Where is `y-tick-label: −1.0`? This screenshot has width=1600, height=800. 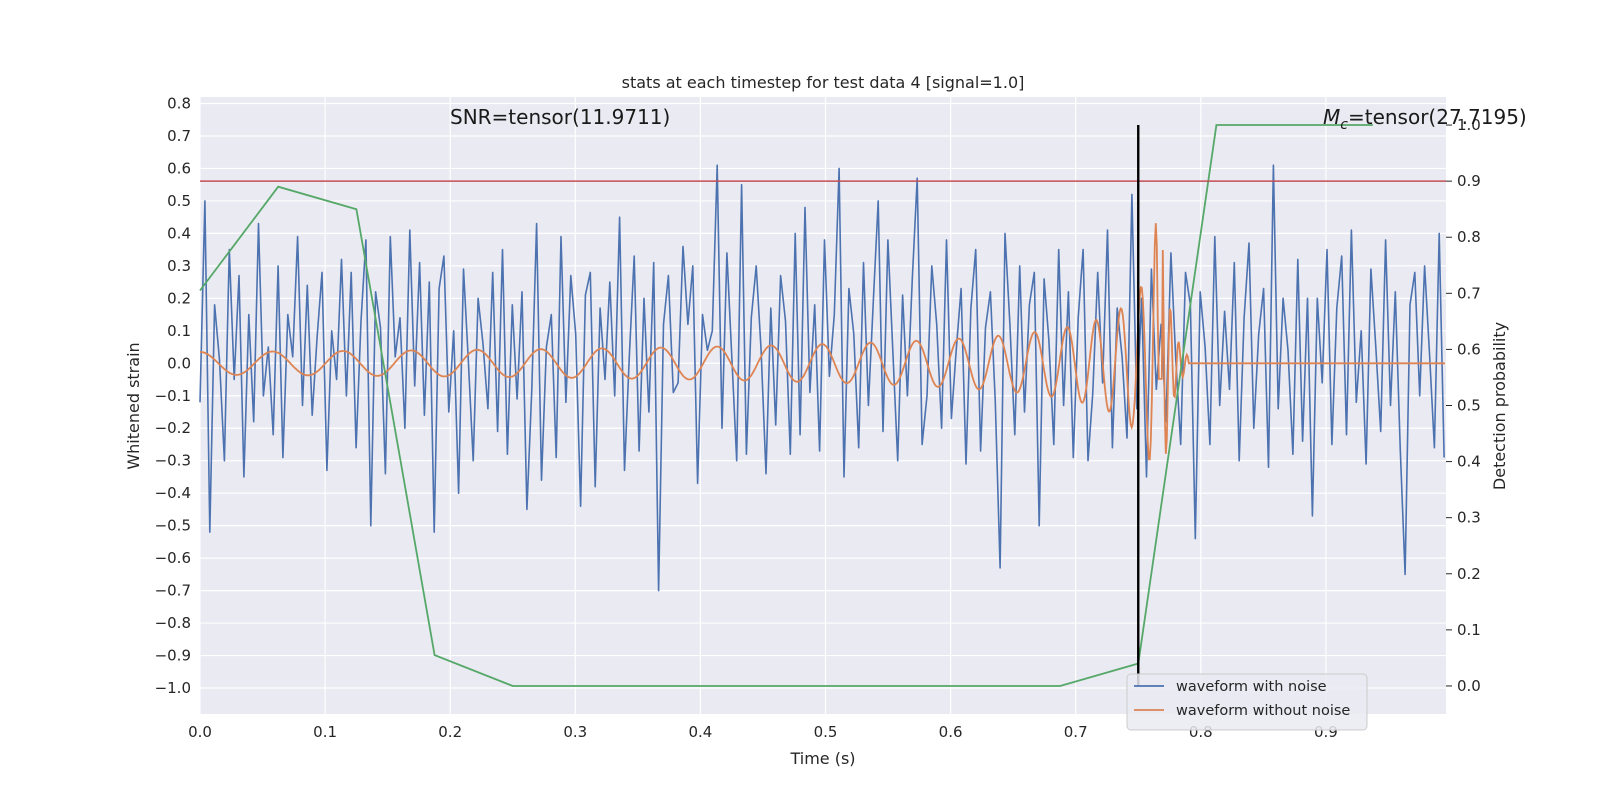
y-tick-label: −1.0 is located at coordinates (173, 688).